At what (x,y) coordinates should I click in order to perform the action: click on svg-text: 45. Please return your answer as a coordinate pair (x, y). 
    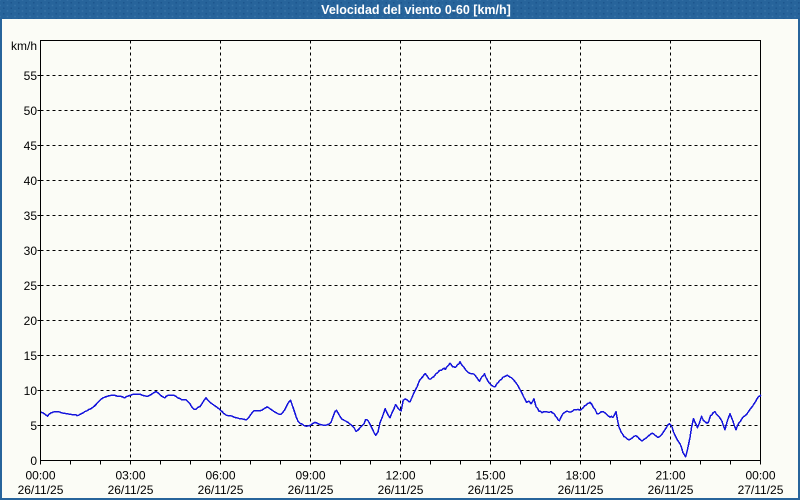
    Looking at the image, I should click on (31, 146).